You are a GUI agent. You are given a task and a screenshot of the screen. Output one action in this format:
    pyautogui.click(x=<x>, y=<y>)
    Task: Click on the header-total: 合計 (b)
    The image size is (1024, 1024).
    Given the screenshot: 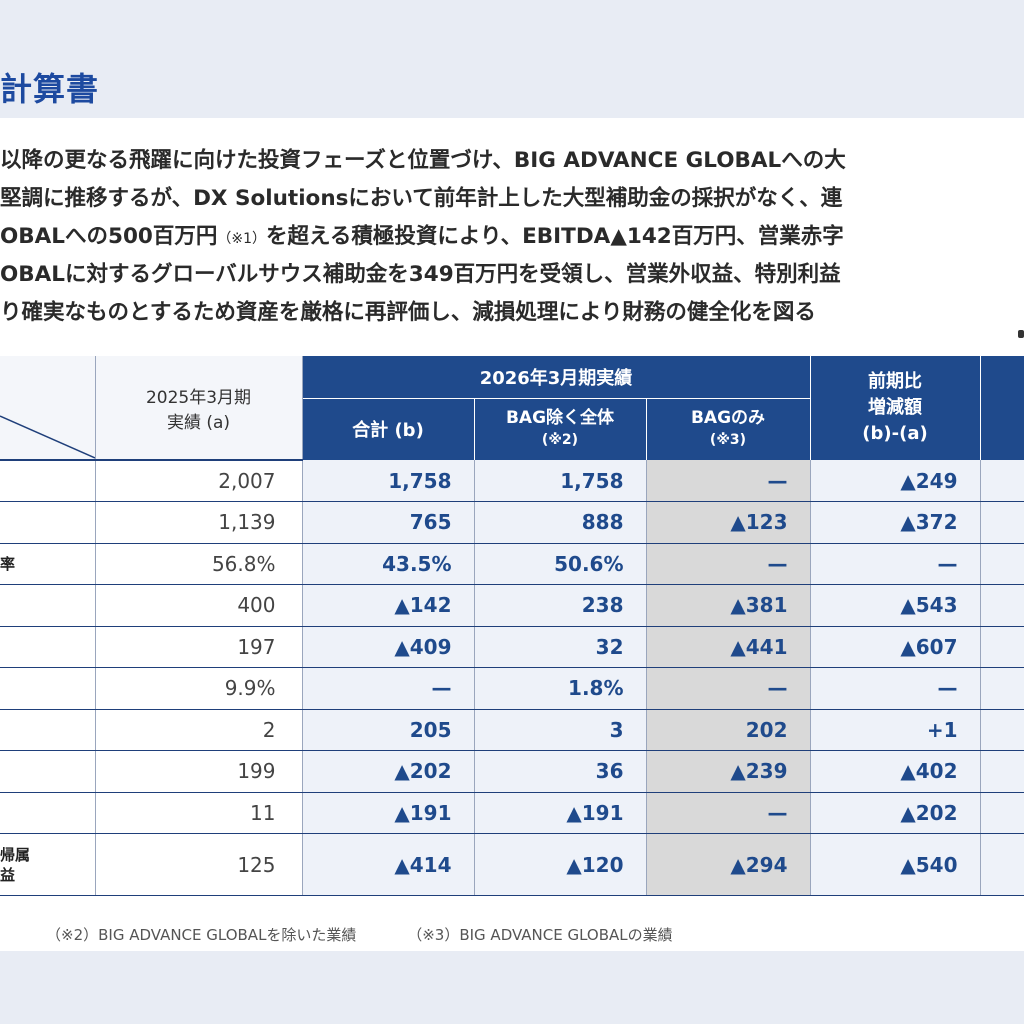 What is the action you would take?
    pyautogui.click(x=387, y=429)
    